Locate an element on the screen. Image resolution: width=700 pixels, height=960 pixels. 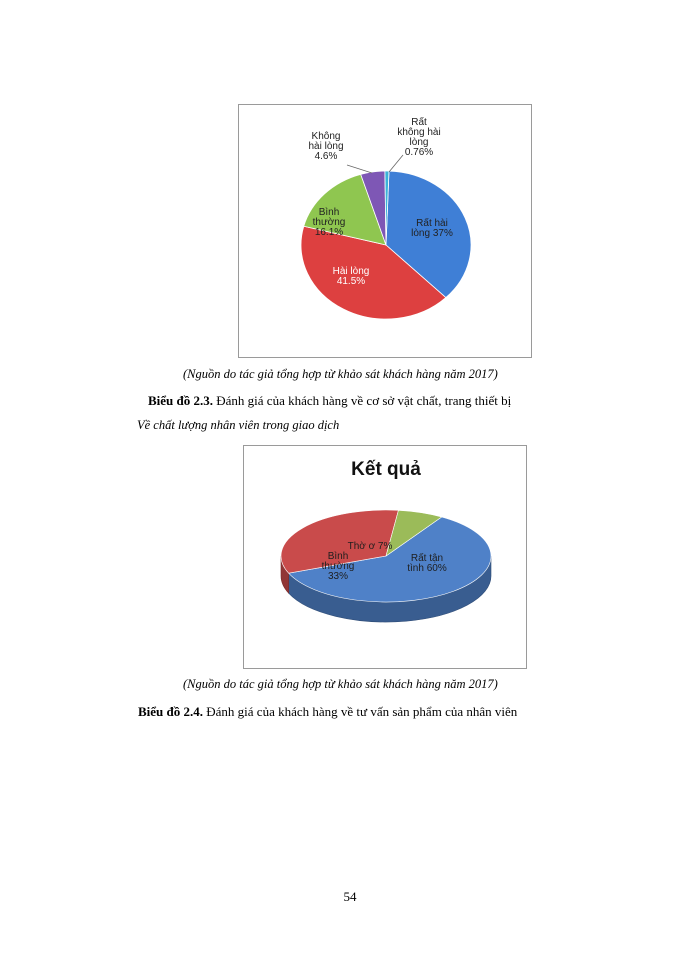
chart-title: Kết quả is located at coordinates (386, 469).